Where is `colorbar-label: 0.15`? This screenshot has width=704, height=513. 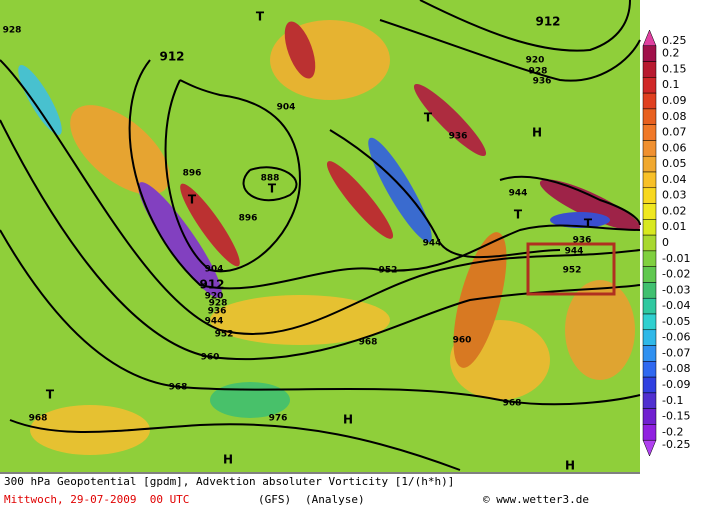
colorbar-label: 0.15 is located at coordinates (674, 68).